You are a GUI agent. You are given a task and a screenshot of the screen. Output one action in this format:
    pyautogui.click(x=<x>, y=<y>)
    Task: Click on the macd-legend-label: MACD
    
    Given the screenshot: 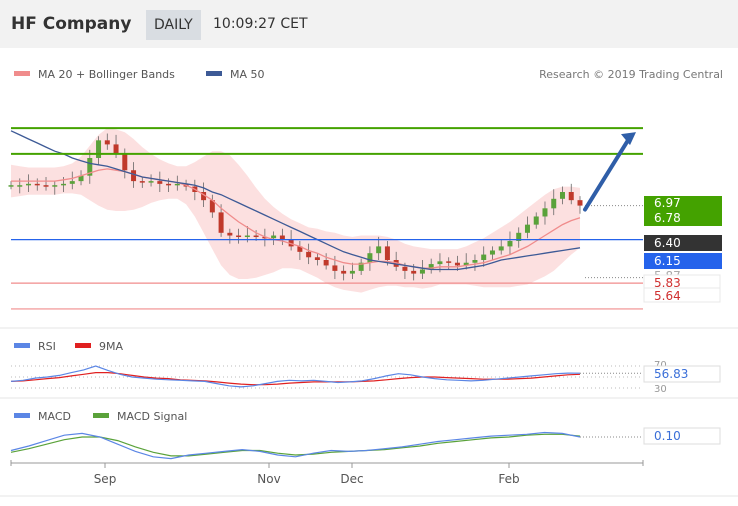 What is the action you would take?
    pyautogui.click(x=54, y=416)
    